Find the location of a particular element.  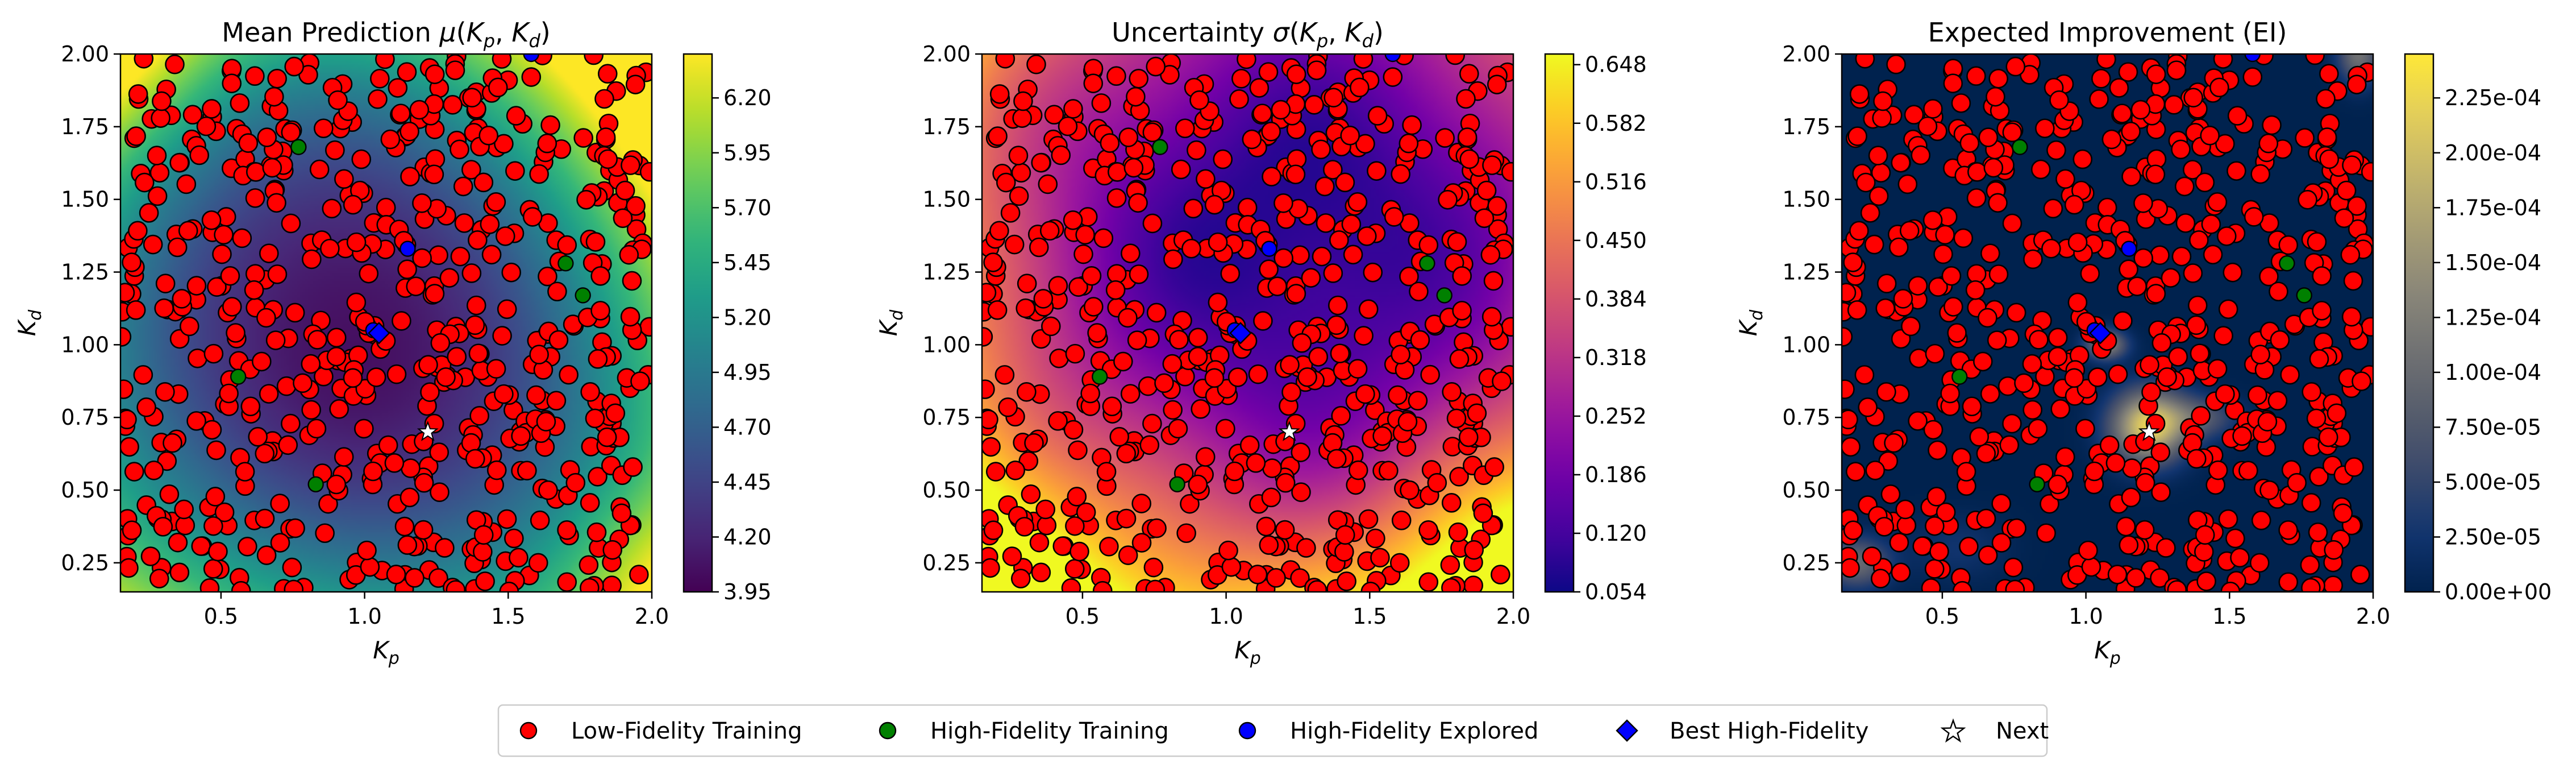

y-tick-label: 0.75 is located at coordinates (85, 417).